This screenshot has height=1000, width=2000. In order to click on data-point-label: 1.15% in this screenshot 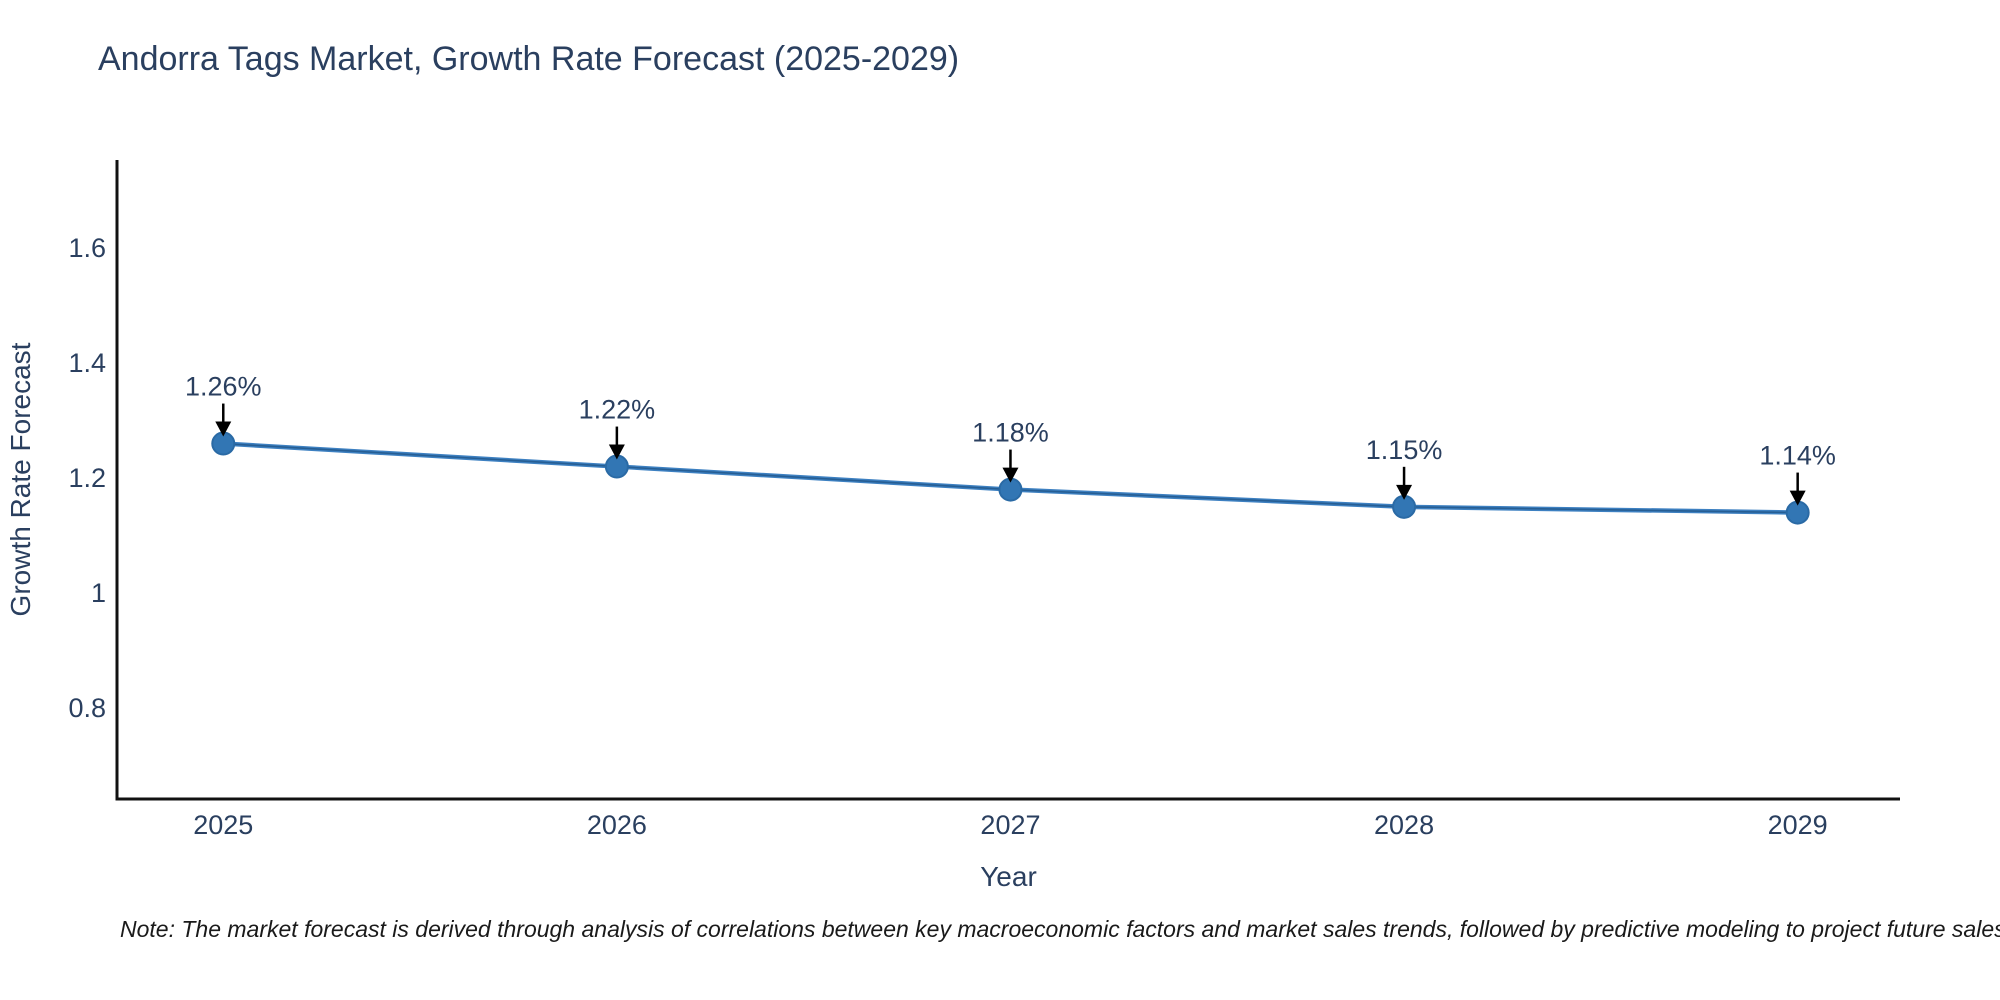, I will do `click(1404, 450)`.